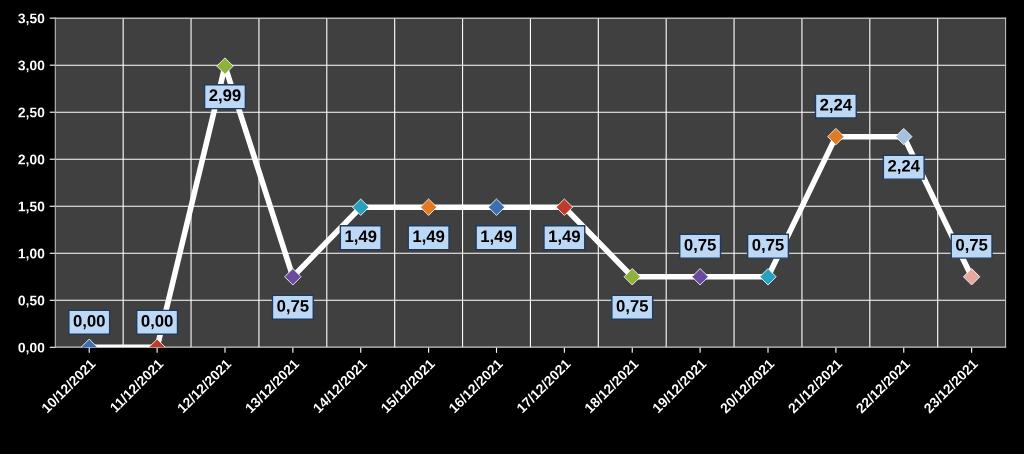  Describe the element at coordinates (31, 254) in the screenshot. I see `y-tick-label: 1,00` at that location.